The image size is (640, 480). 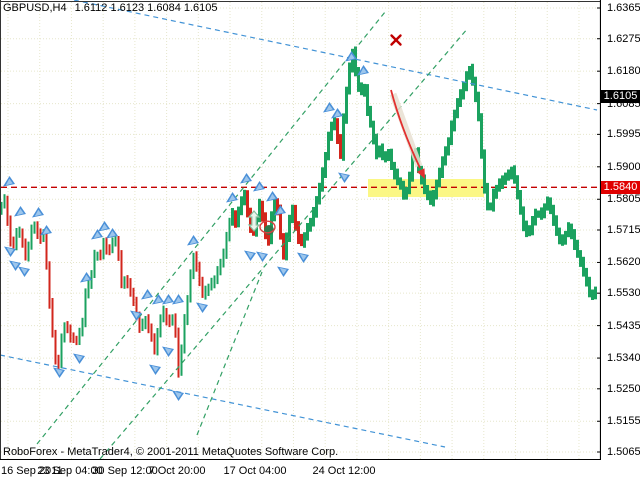 I want to click on price-axis-label: 1.5435, so click(x=623, y=325).